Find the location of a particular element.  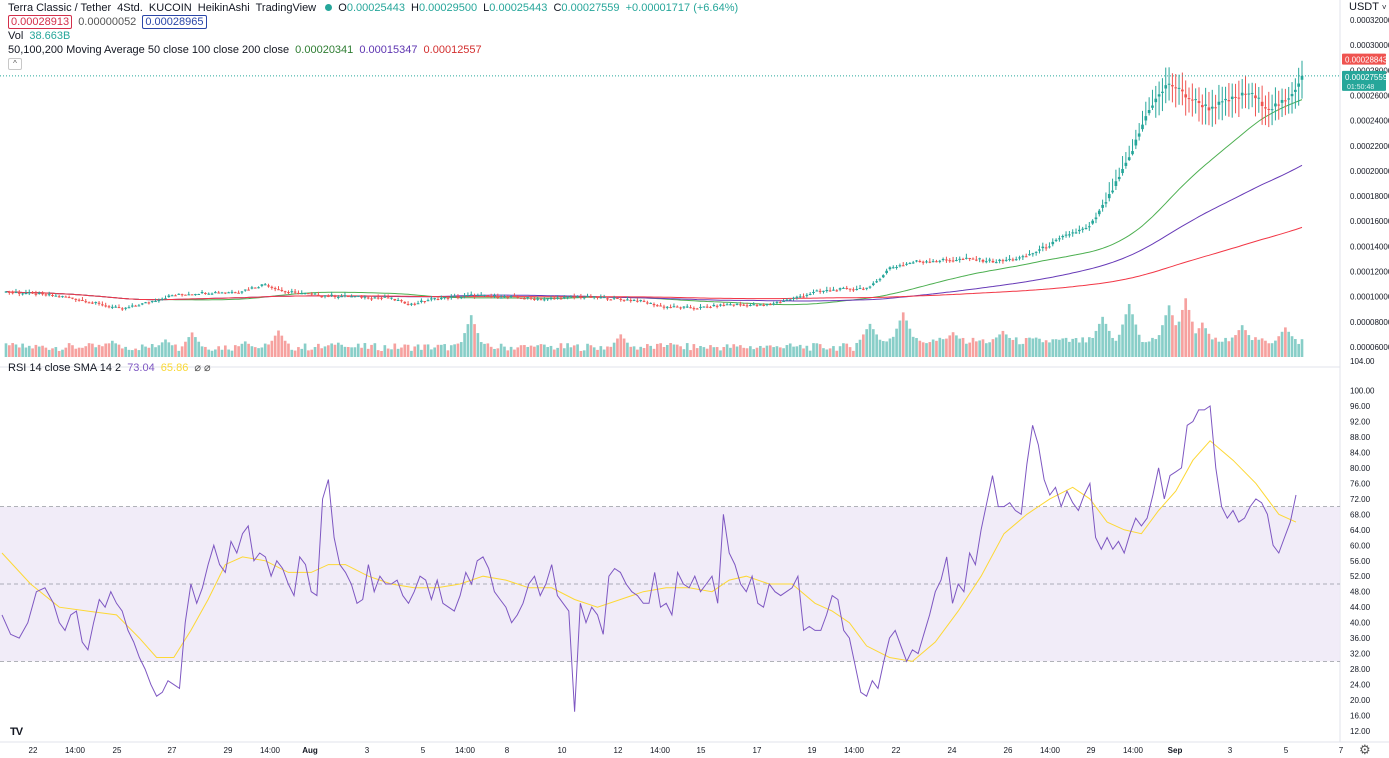

rsi-tick-label: 80.00 is located at coordinates (1360, 468).